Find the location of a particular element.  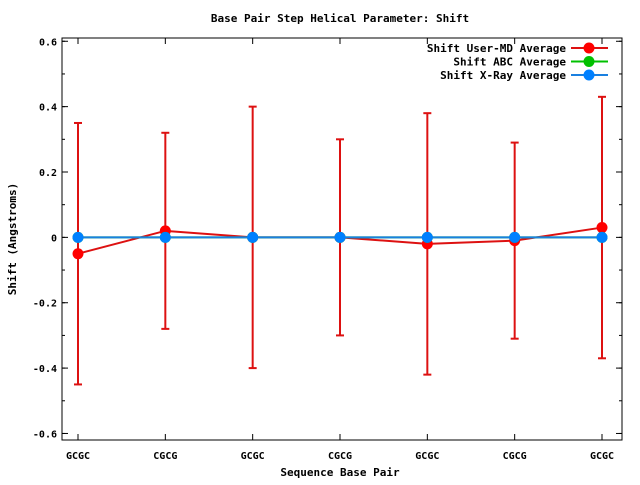

legend-label: Shift User-MD Average is located at coordinates (496, 48).